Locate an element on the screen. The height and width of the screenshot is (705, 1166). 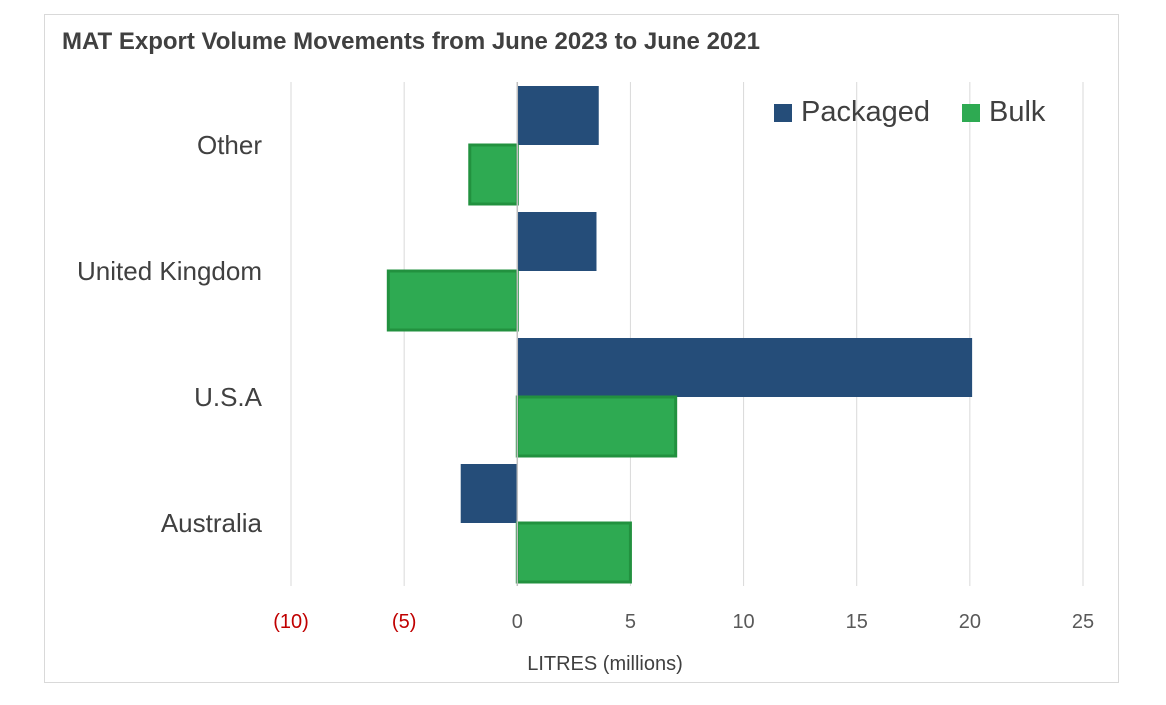
legend-label-bulk: Bulk is located at coordinates (1017, 112).